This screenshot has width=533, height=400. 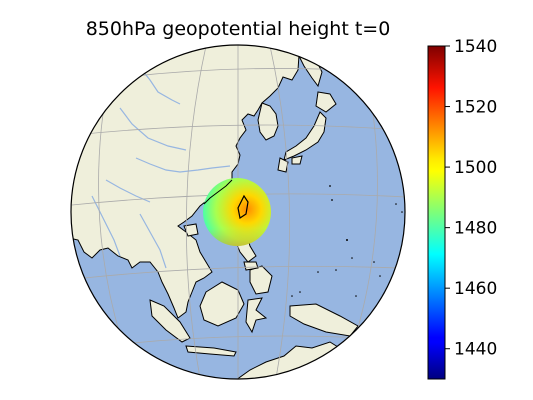 I want to click on colorbar-ticks: 1440 1460 1480 1500 1520 1540, so click(x=471, y=198).